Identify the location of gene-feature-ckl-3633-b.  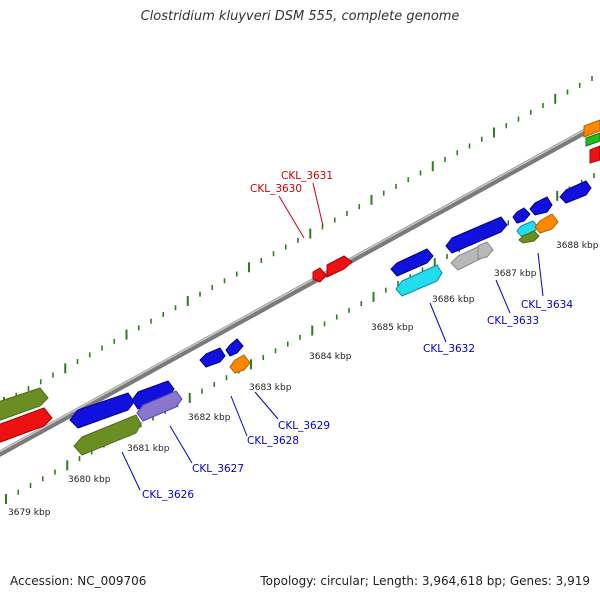
(485, 250).